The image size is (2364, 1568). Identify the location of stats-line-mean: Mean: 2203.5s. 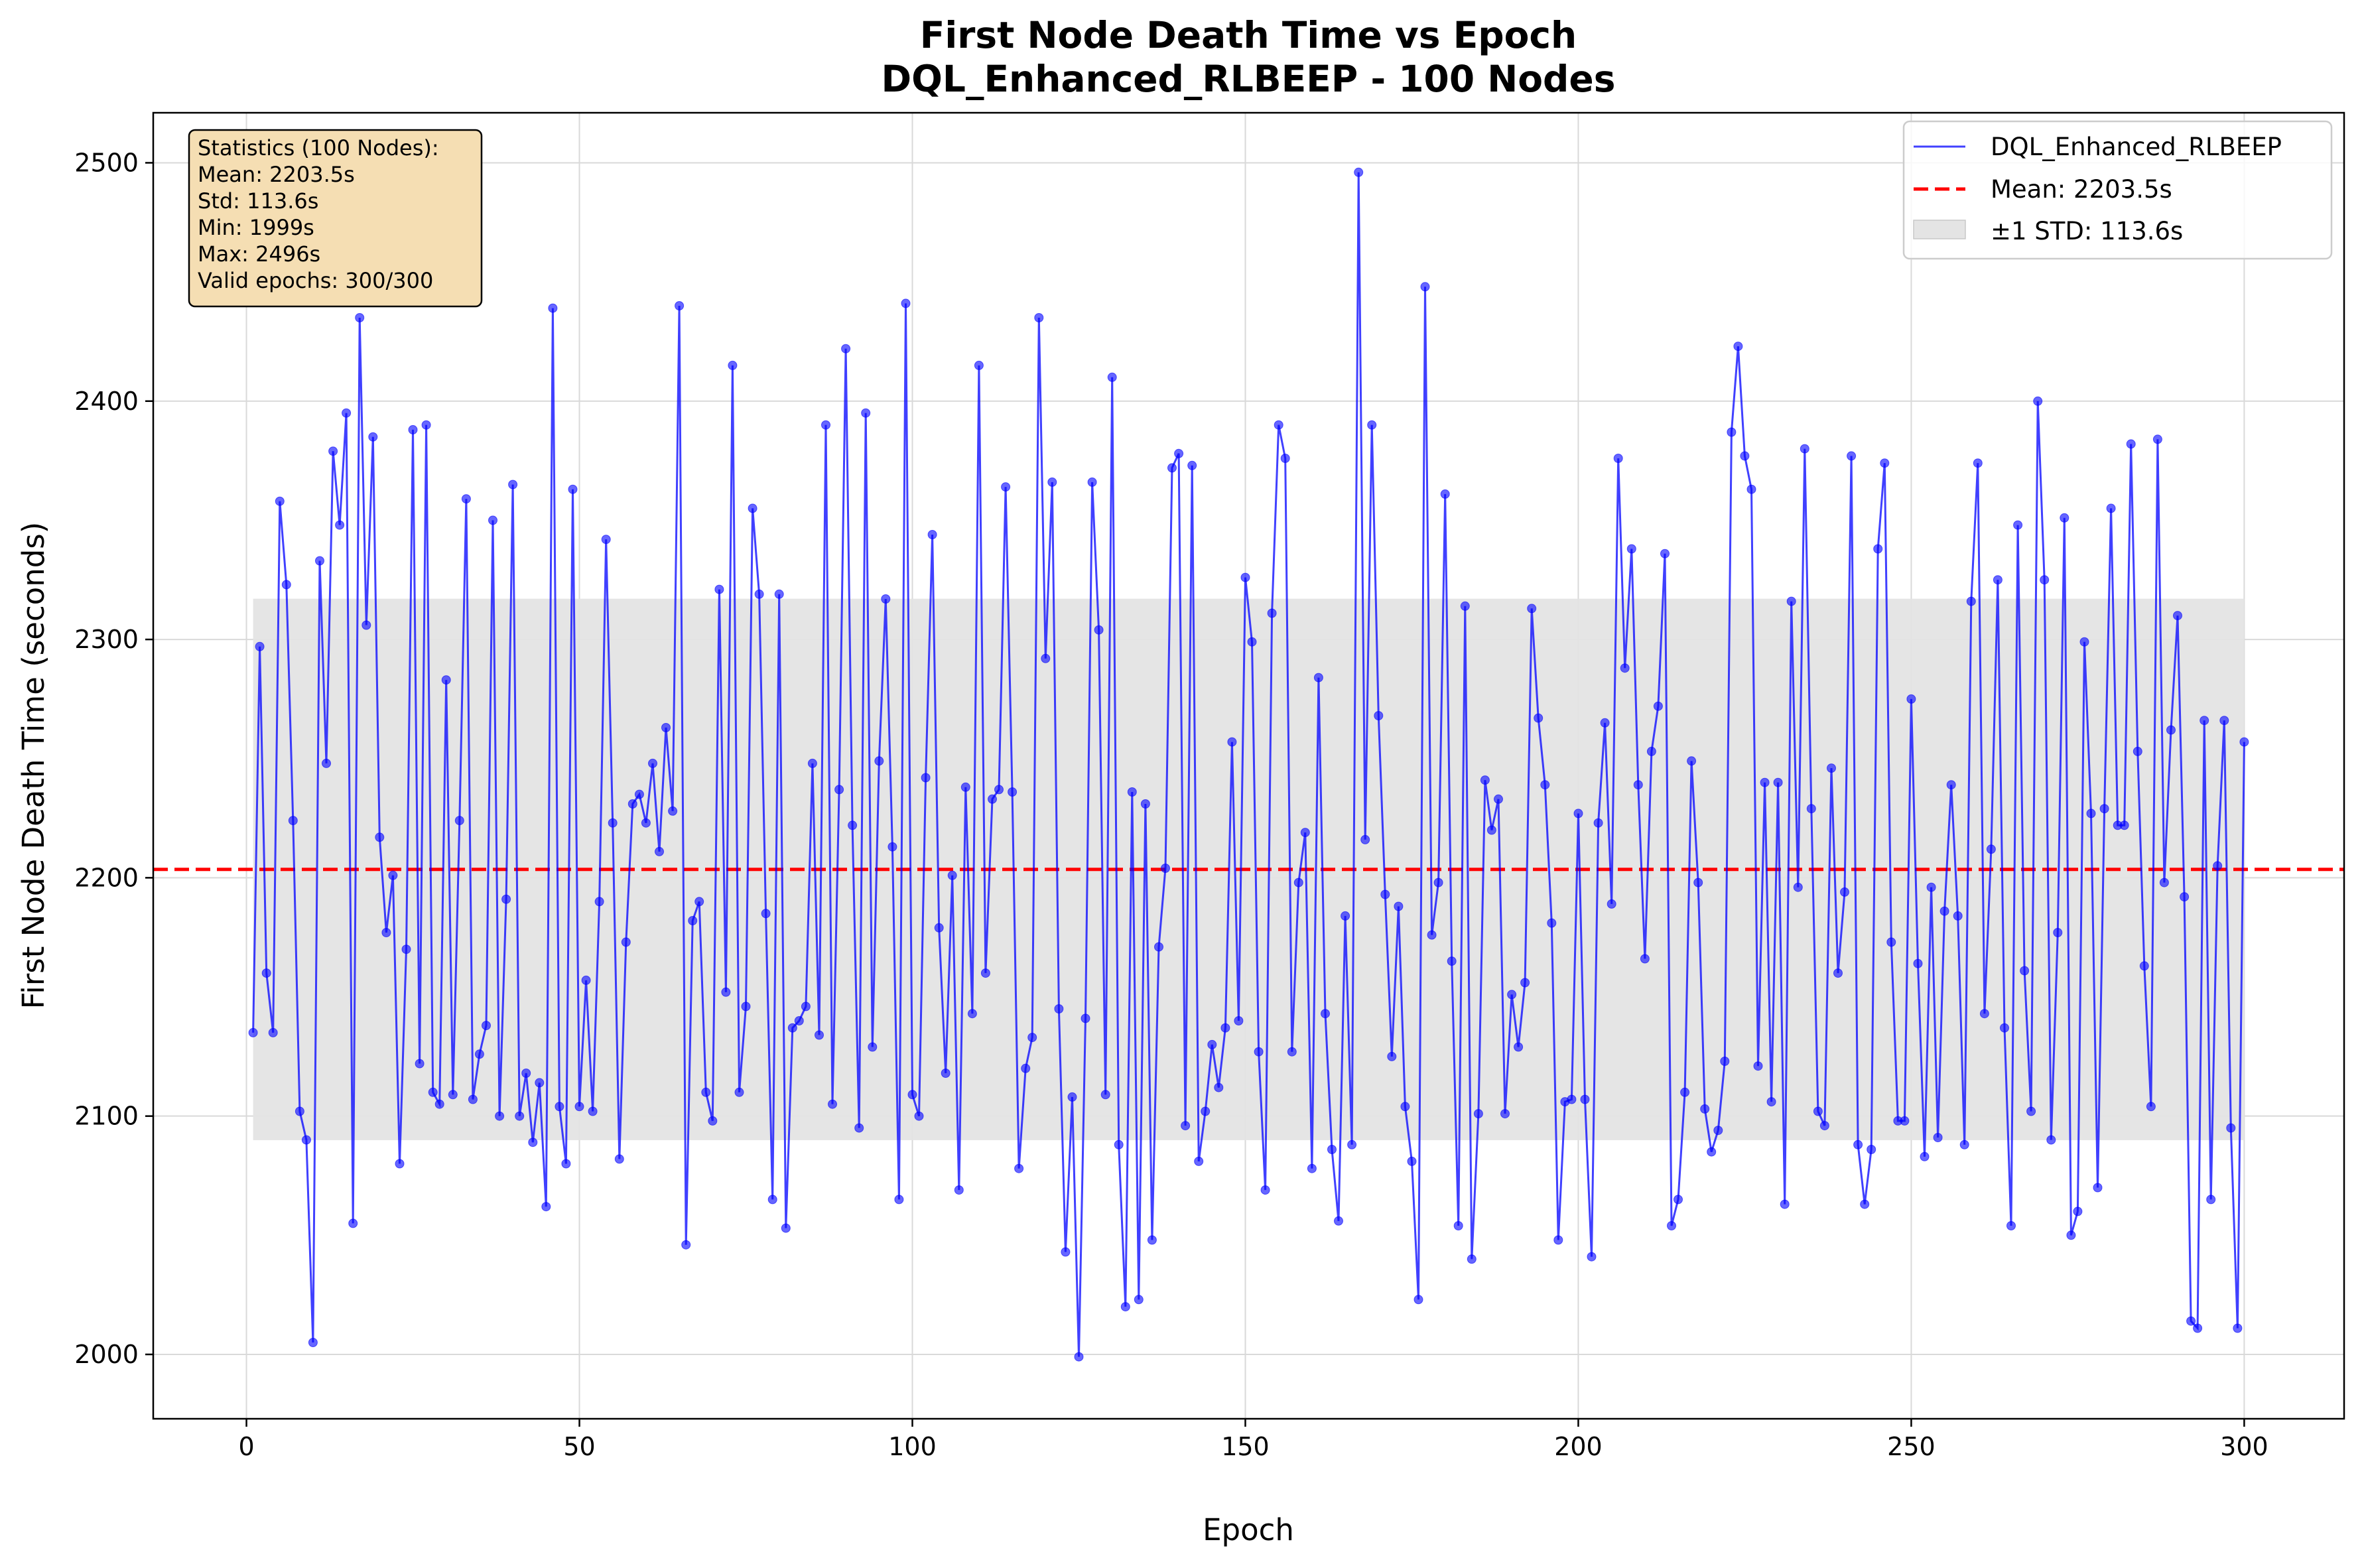
(276, 175).